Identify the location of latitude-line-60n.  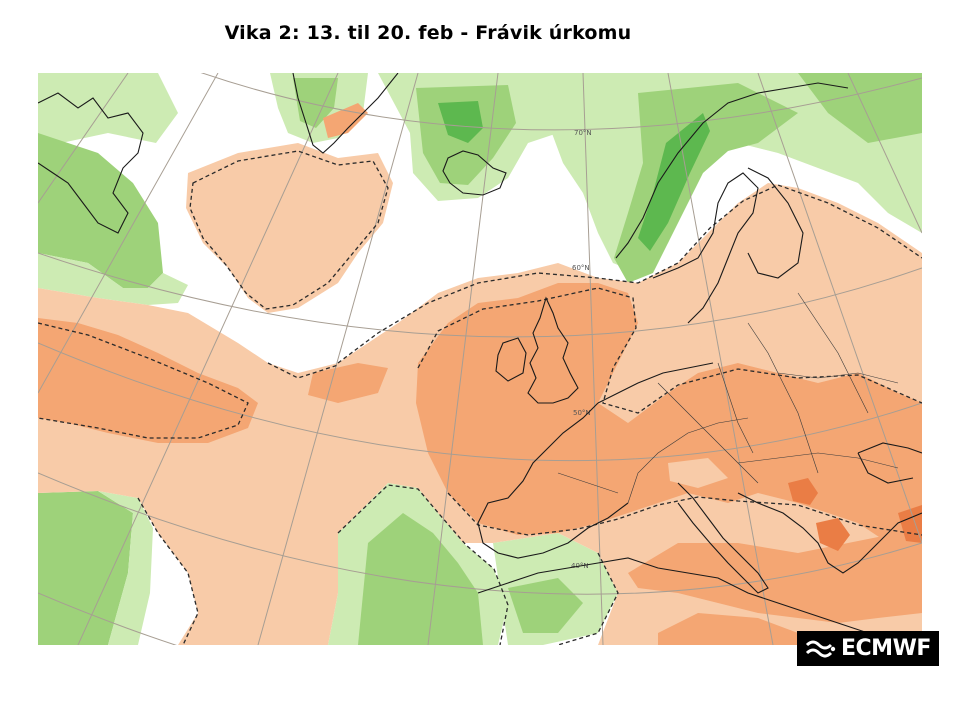
(480, 295).